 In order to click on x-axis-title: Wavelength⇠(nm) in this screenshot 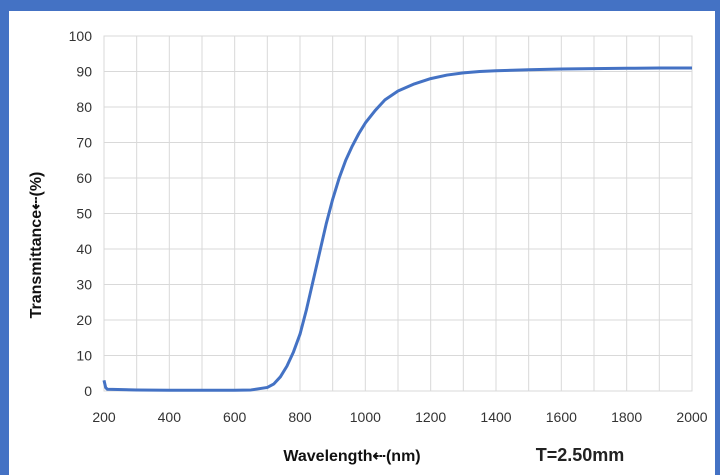, I will do `click(351, 456)`.